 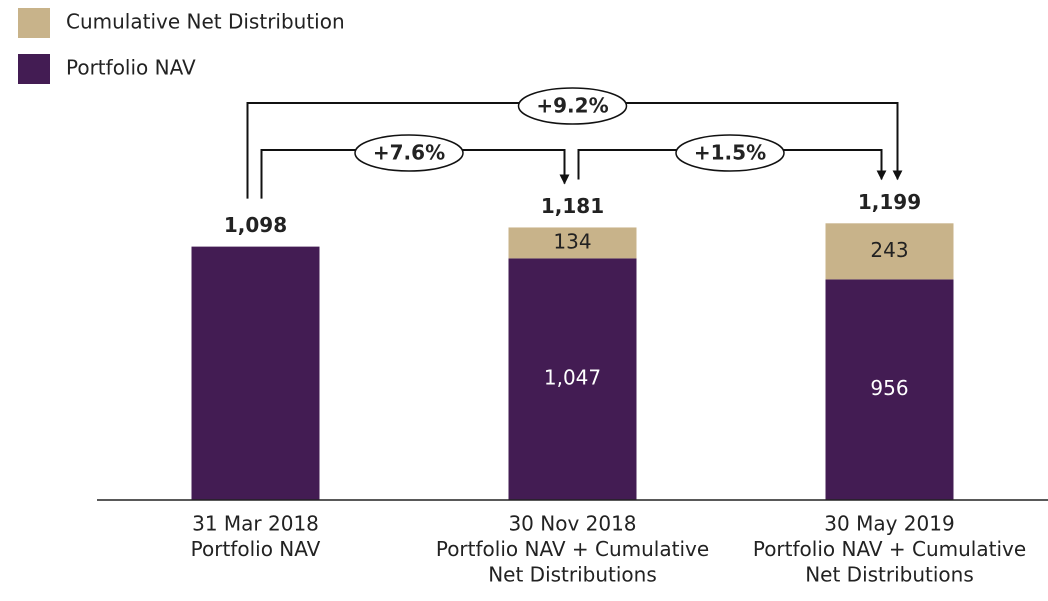 What do you see at coordinates (889, 524) in the screenshot?
I see `x-tick-label: 30 May 2019` at bounding box center [889, 524].